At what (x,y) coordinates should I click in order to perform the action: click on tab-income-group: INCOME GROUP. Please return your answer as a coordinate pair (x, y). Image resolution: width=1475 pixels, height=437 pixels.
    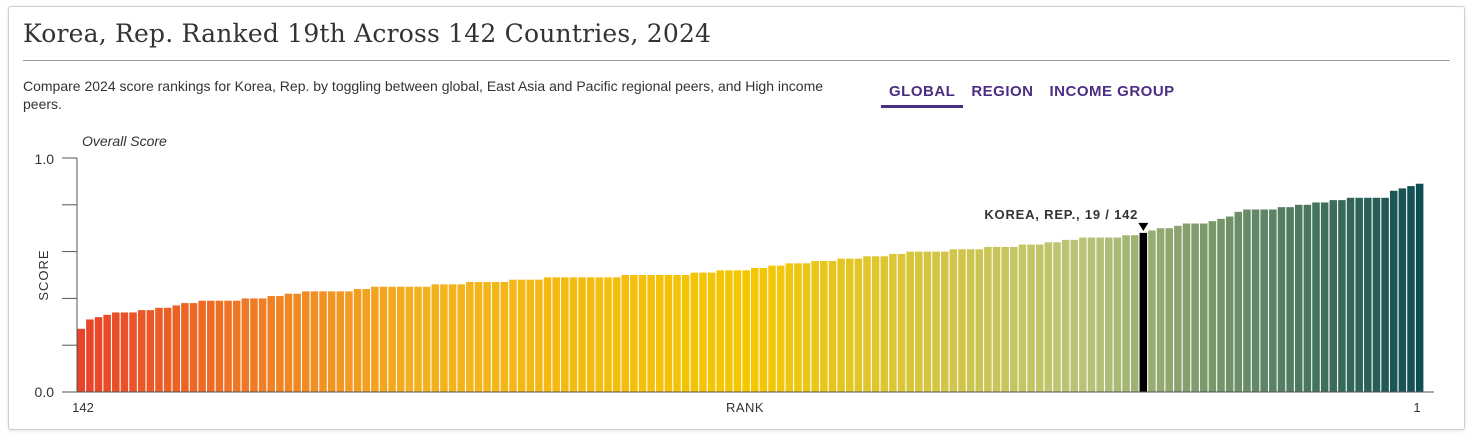
    Looking at the image, I should click on (1112, 91).